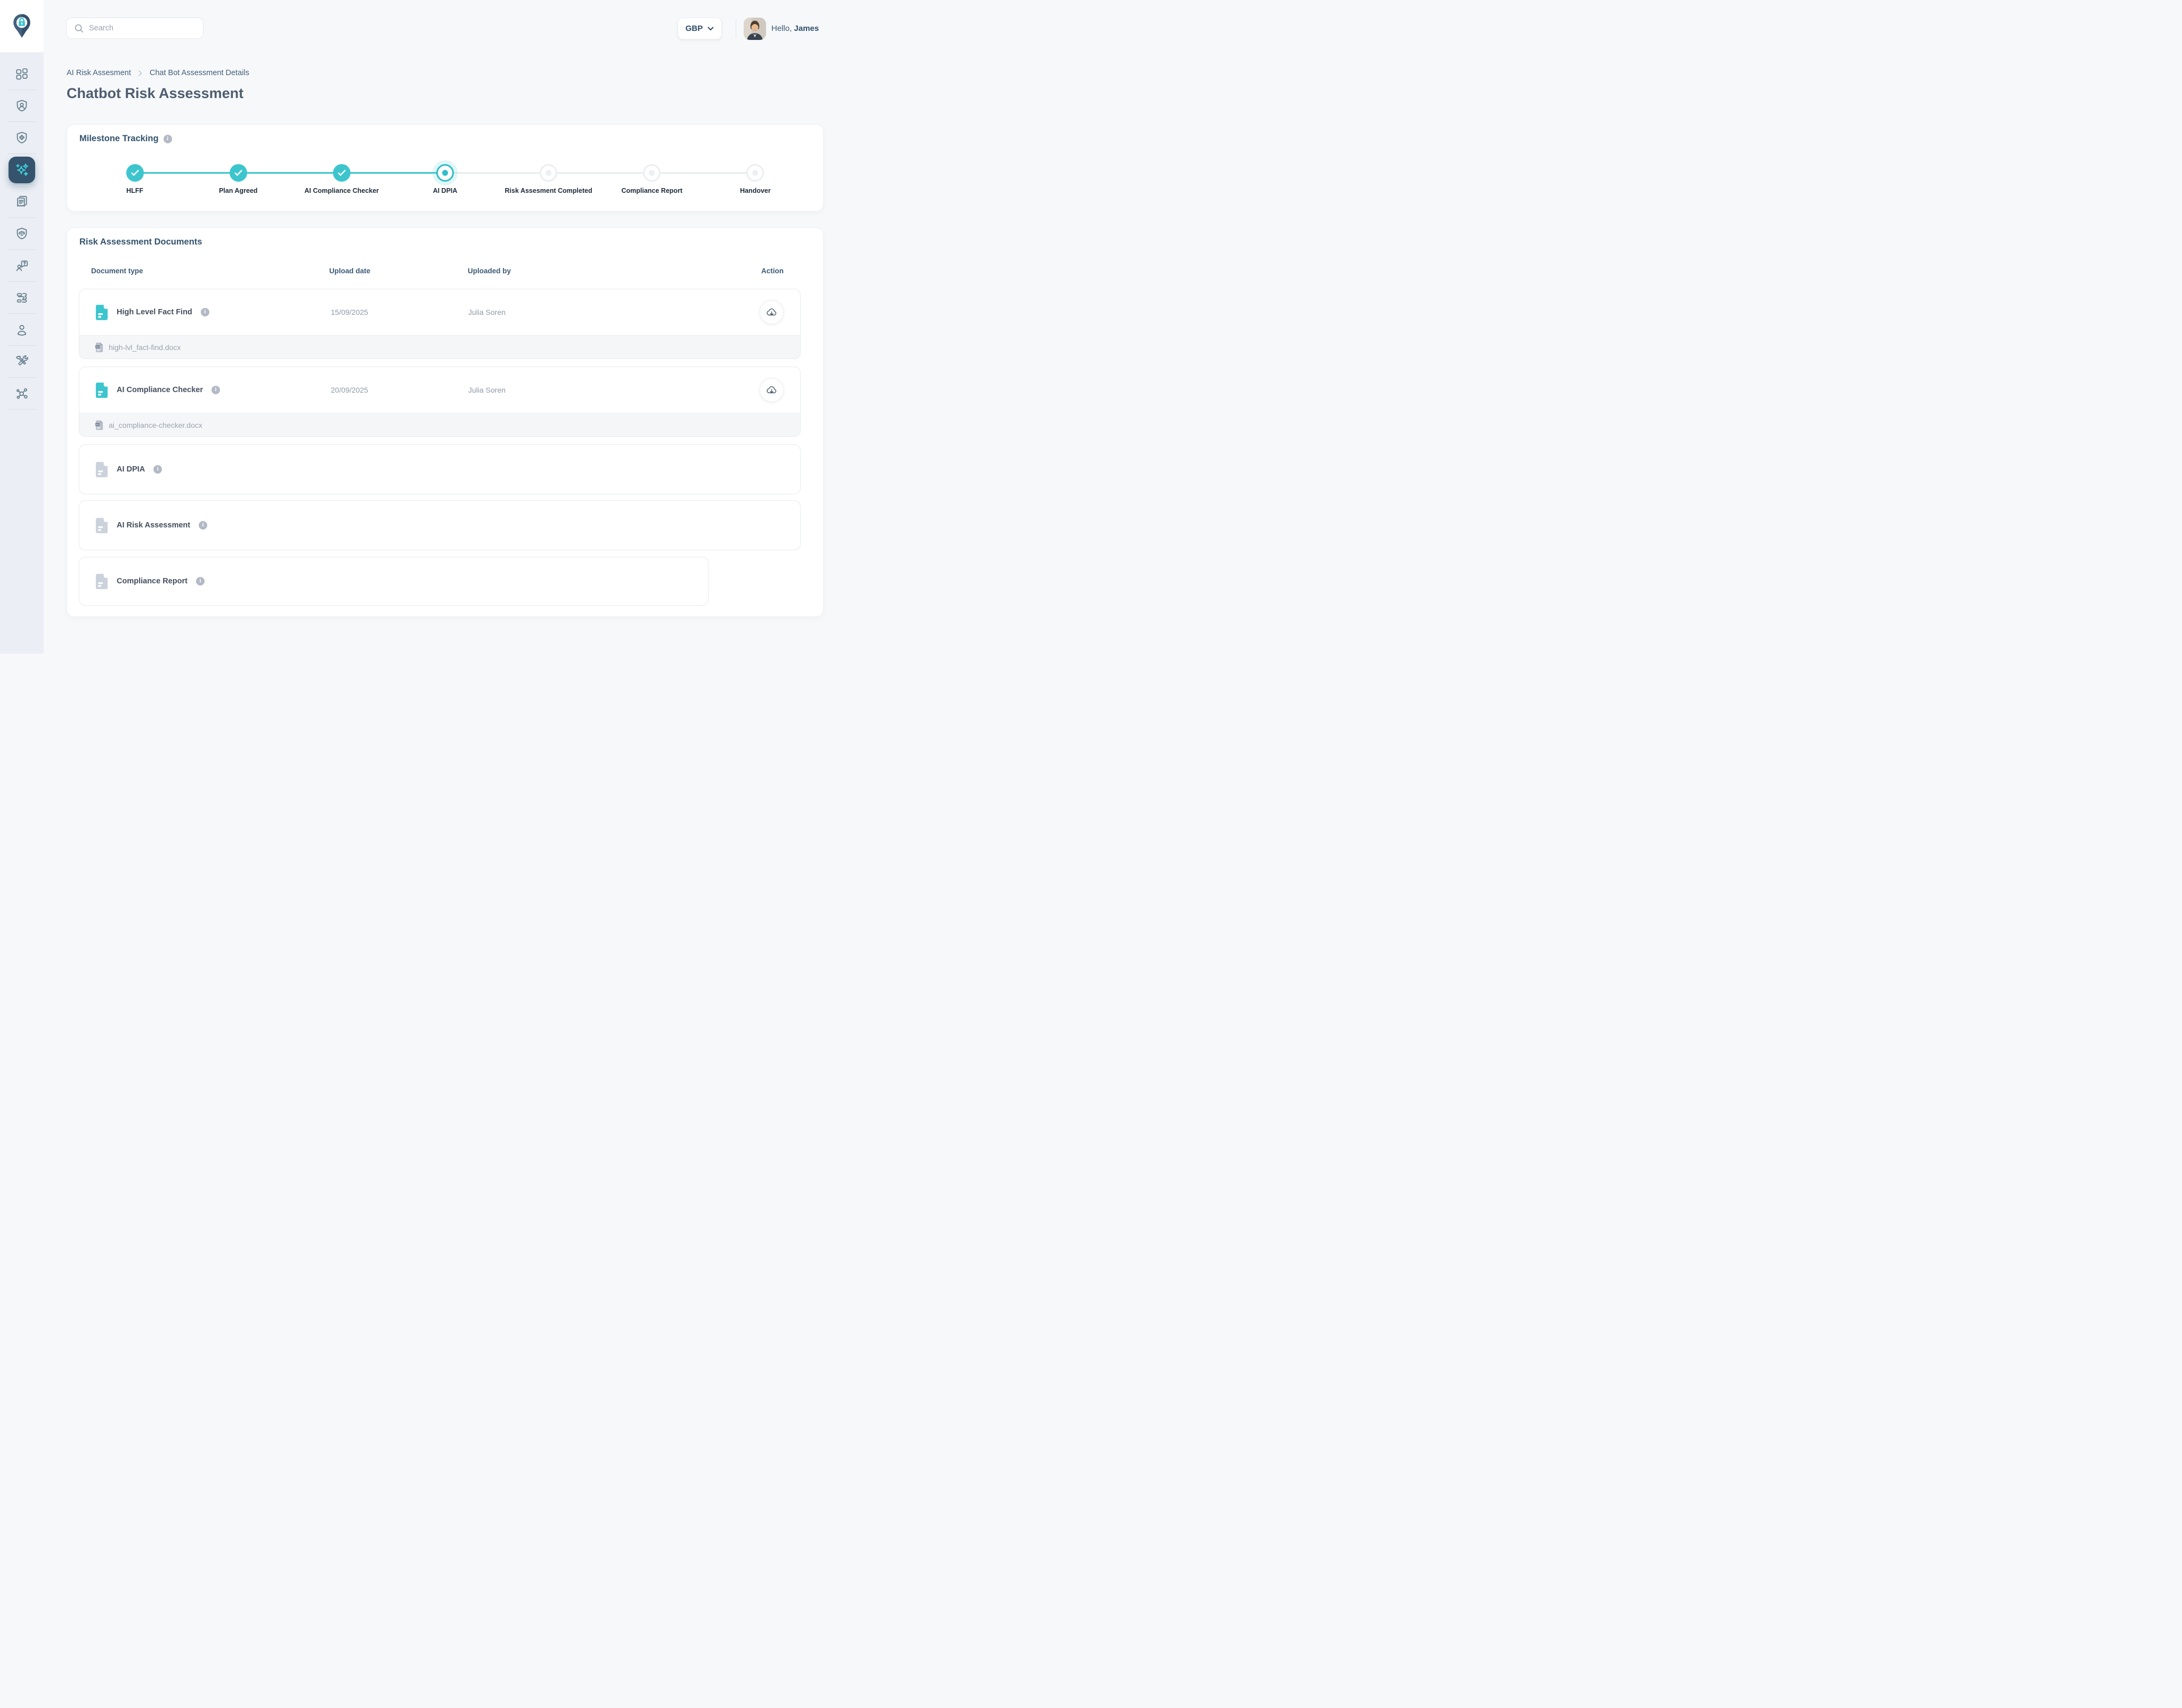 This screenshot has width=2182, height=1708. Describe the element at coordinates (439, 347) in the screenshot. I see `uploaded-file-bar: DOC high-lvl_fact-find.docx` at that location.